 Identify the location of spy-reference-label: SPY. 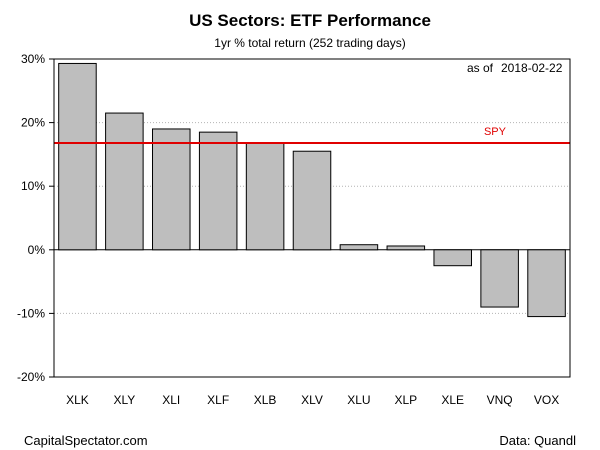
(495, 132).